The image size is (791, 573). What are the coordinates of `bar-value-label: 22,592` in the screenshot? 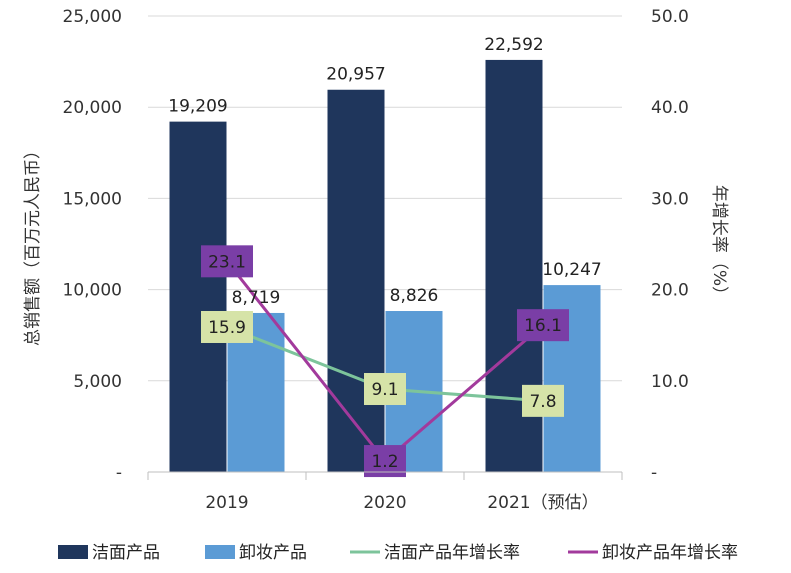 It's located at (513, 45).